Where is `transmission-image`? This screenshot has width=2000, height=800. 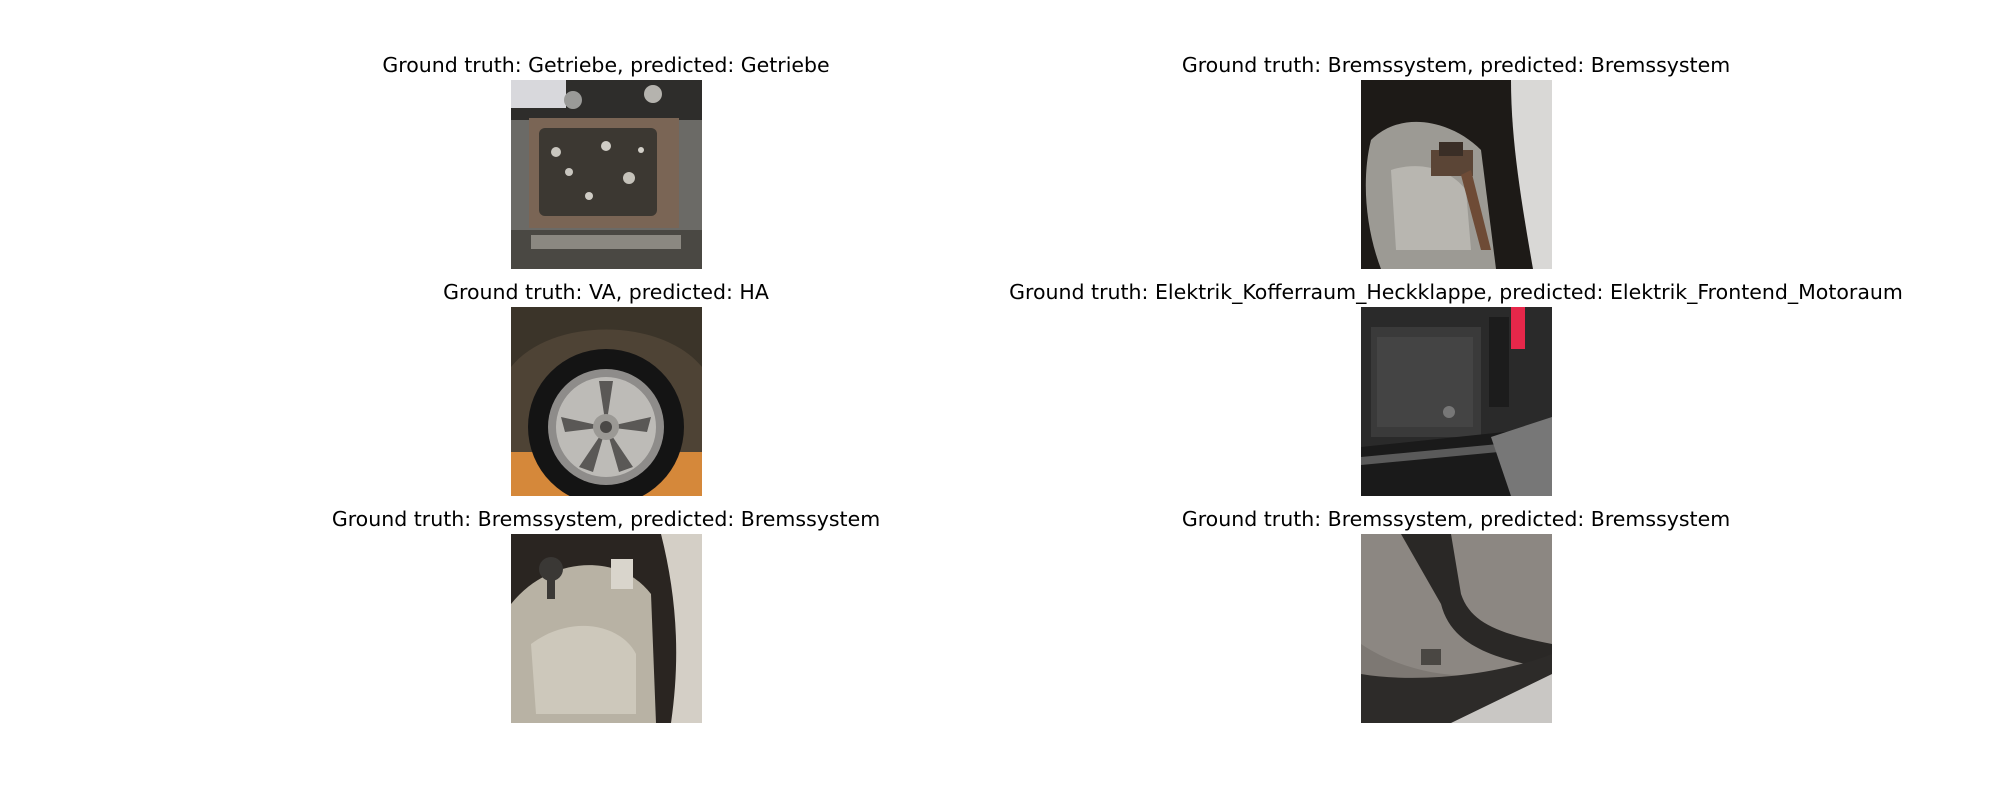
transmission-image is located at coordinates (606, 174).